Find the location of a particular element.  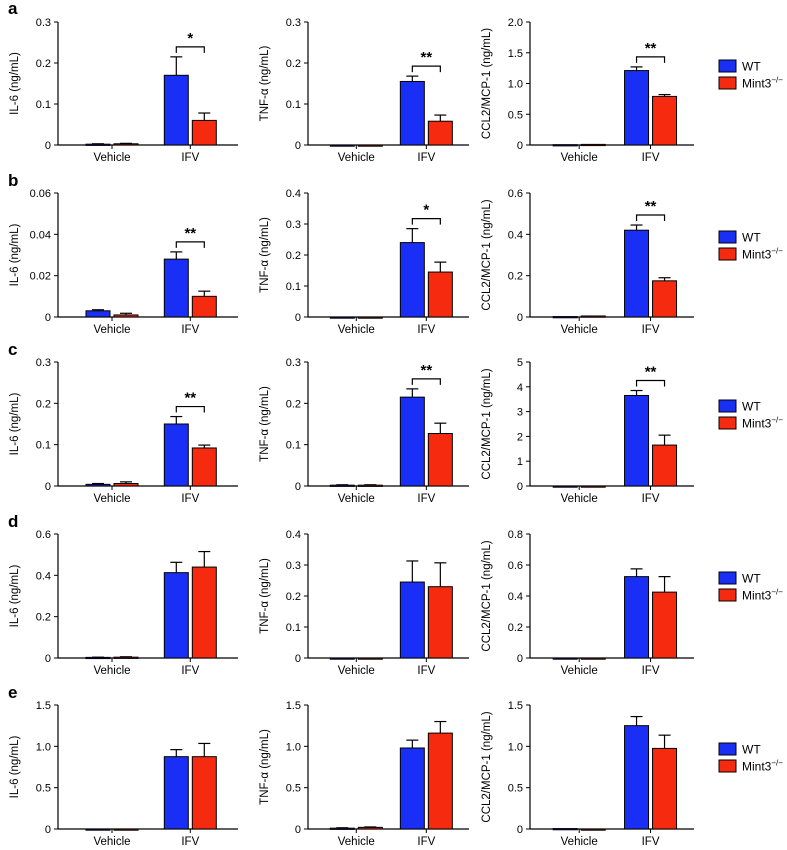

chart-b-3: 0 0.2 0.4 0.6 CCL2/MCP-1 (ng/mL) Vehicle IFV ** is located at coordinates (587, 262).